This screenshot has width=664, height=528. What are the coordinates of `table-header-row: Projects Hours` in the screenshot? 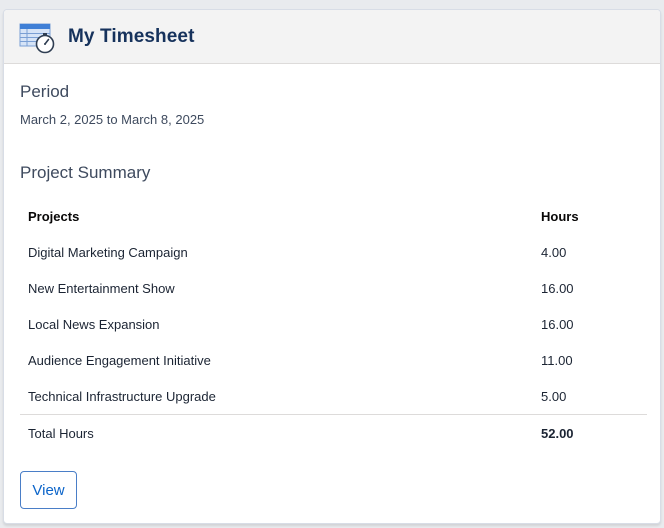 It's located at (333, 216).